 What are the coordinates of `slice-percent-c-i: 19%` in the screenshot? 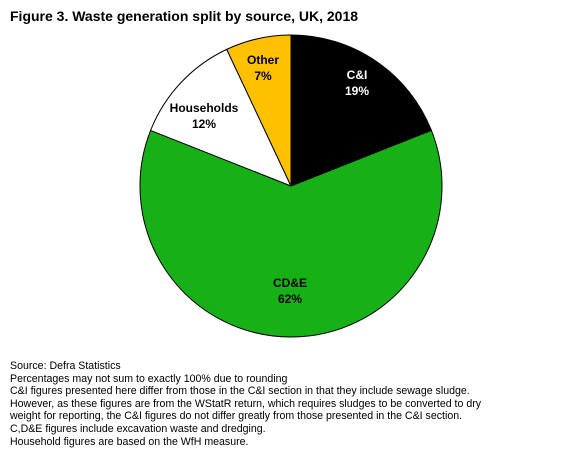 It's located at (357, 91).